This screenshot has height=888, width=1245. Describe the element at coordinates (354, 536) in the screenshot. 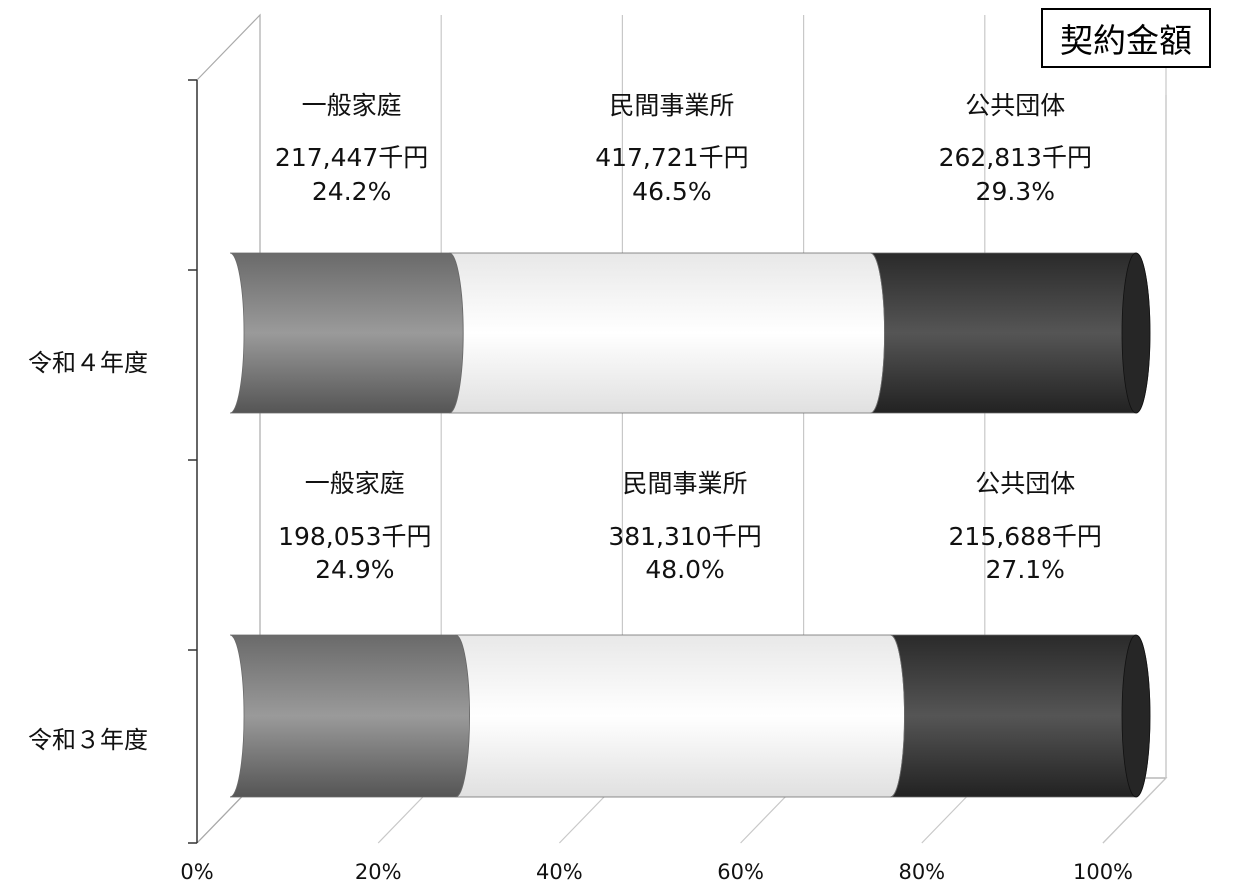

I see `amount-label-1-0: 198,053千円` at that location.